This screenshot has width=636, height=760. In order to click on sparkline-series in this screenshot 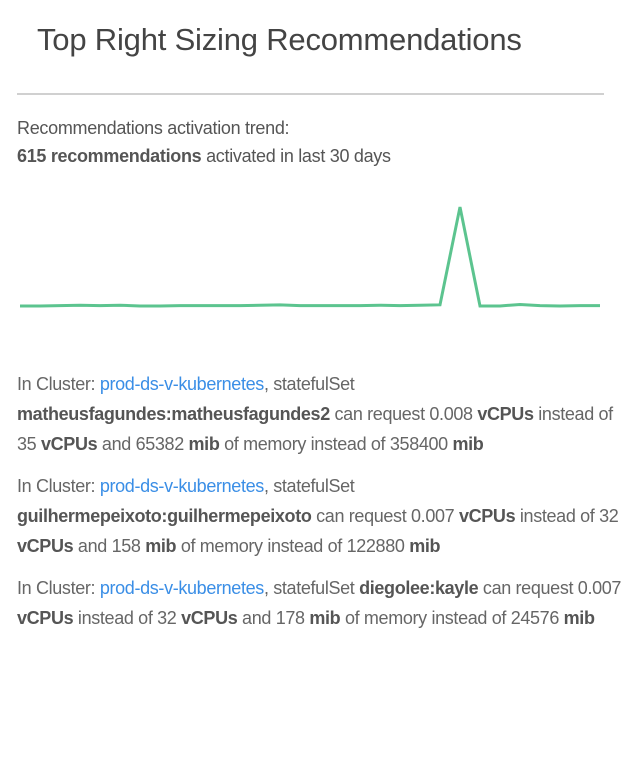, I will do `click(310, 257)`.